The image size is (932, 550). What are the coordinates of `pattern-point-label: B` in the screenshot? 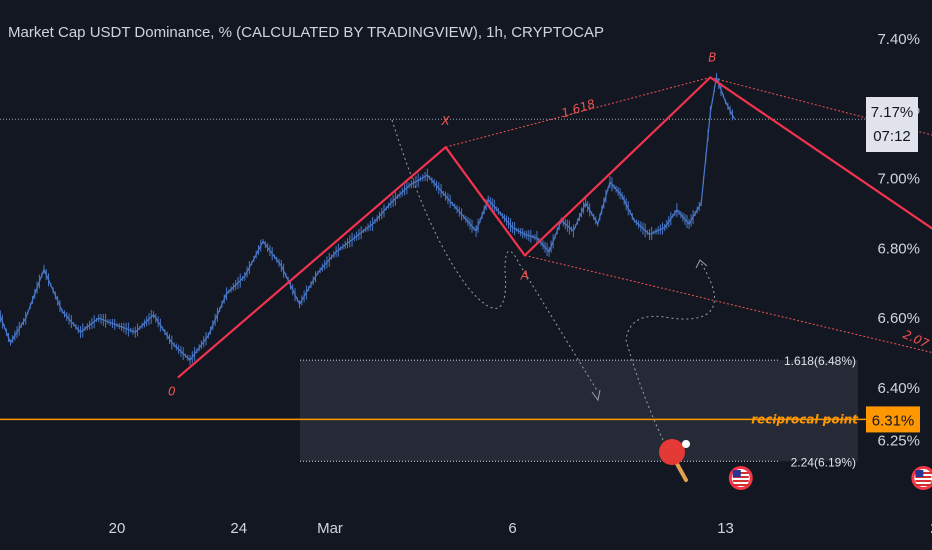 It's located at (712, 57).